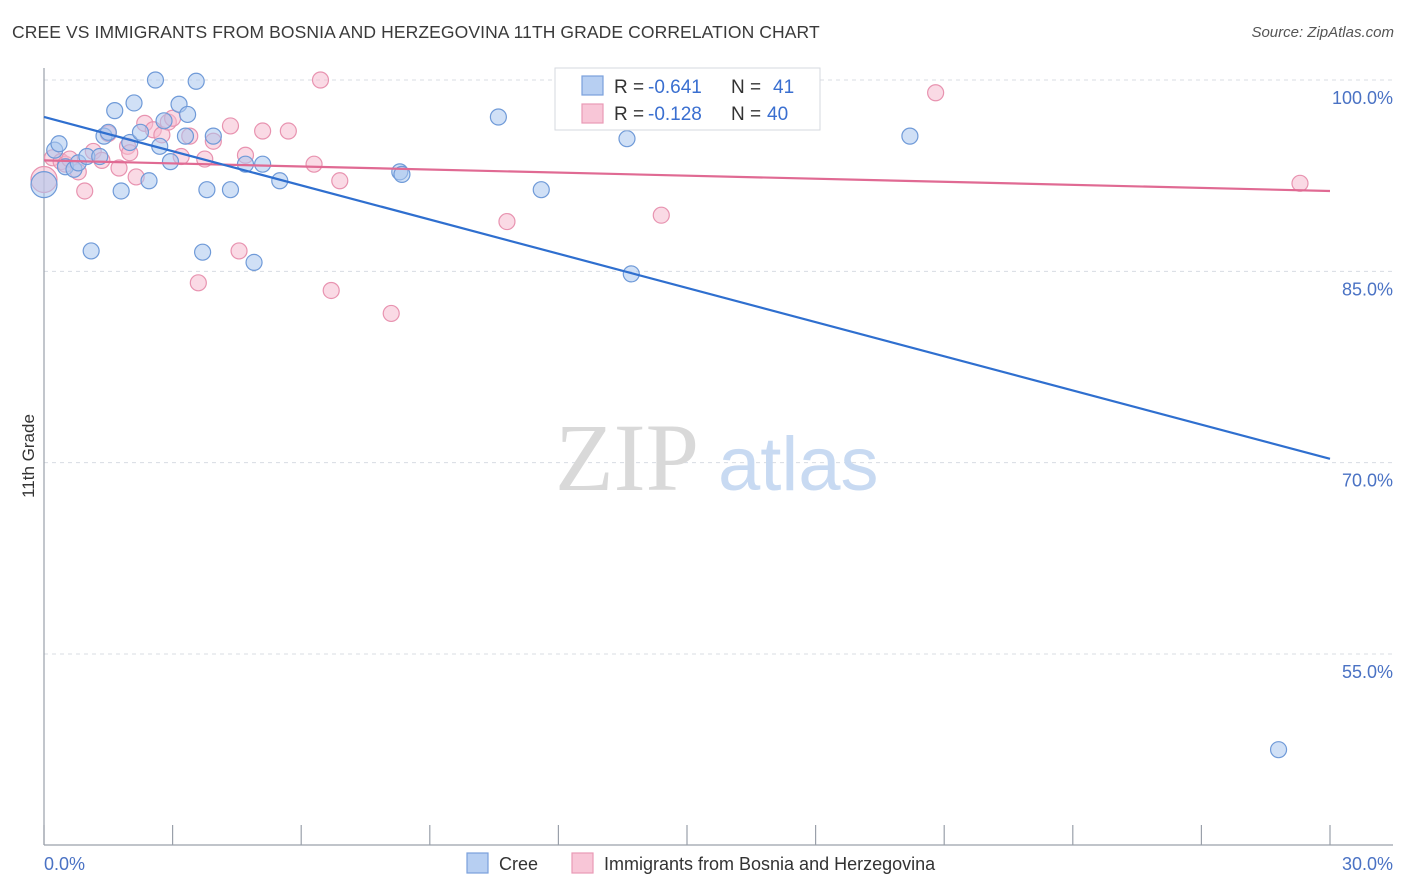 Image resolution: width=1406 pixels, height=892 pixels. Describe the element at coordinates (675, 114) in the screenshot. I see `stats-r-value-bosnia: -0.128` at that location.